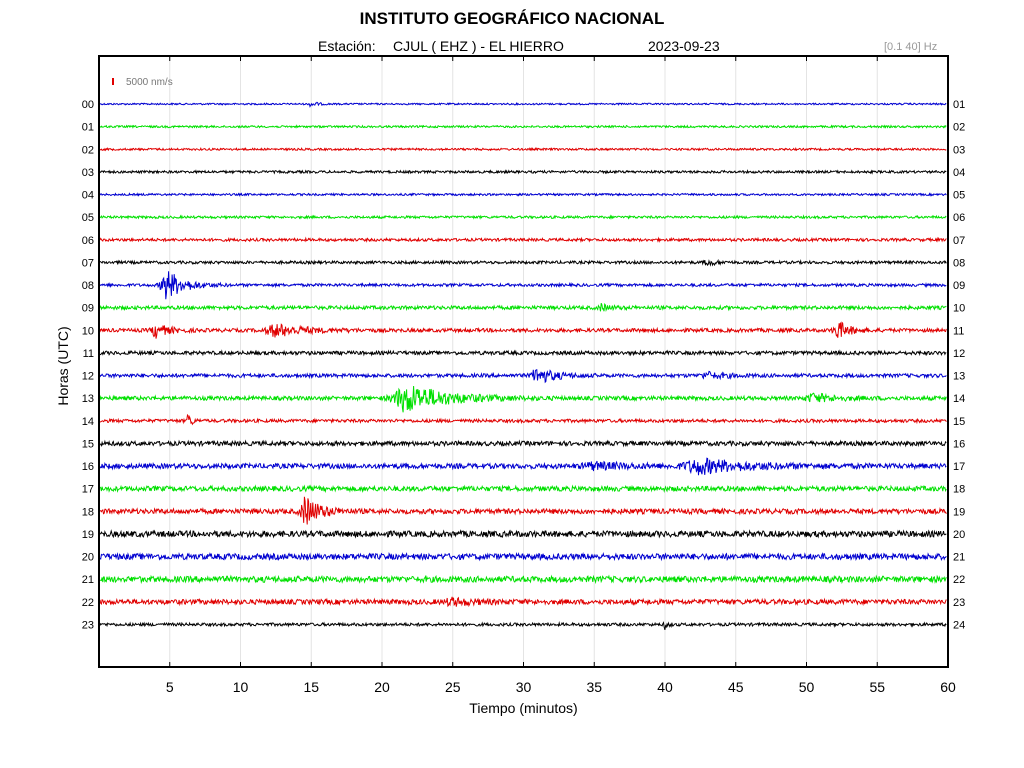 The height and width of the screenshot is (768, 1024). What do you see at coordinates (88, 241) in the screenshot?
I see `hour-label-left: 06` at bounding box center [88, 241].